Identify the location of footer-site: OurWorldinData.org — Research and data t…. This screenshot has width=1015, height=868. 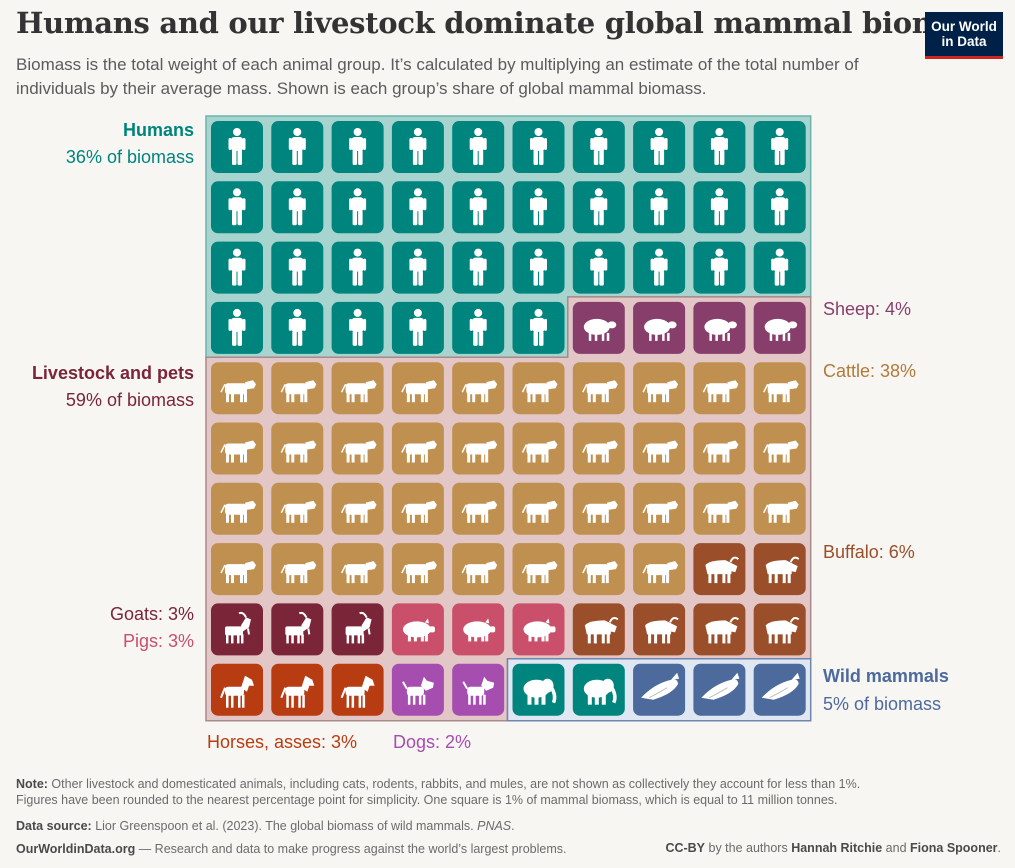
(291, 849).